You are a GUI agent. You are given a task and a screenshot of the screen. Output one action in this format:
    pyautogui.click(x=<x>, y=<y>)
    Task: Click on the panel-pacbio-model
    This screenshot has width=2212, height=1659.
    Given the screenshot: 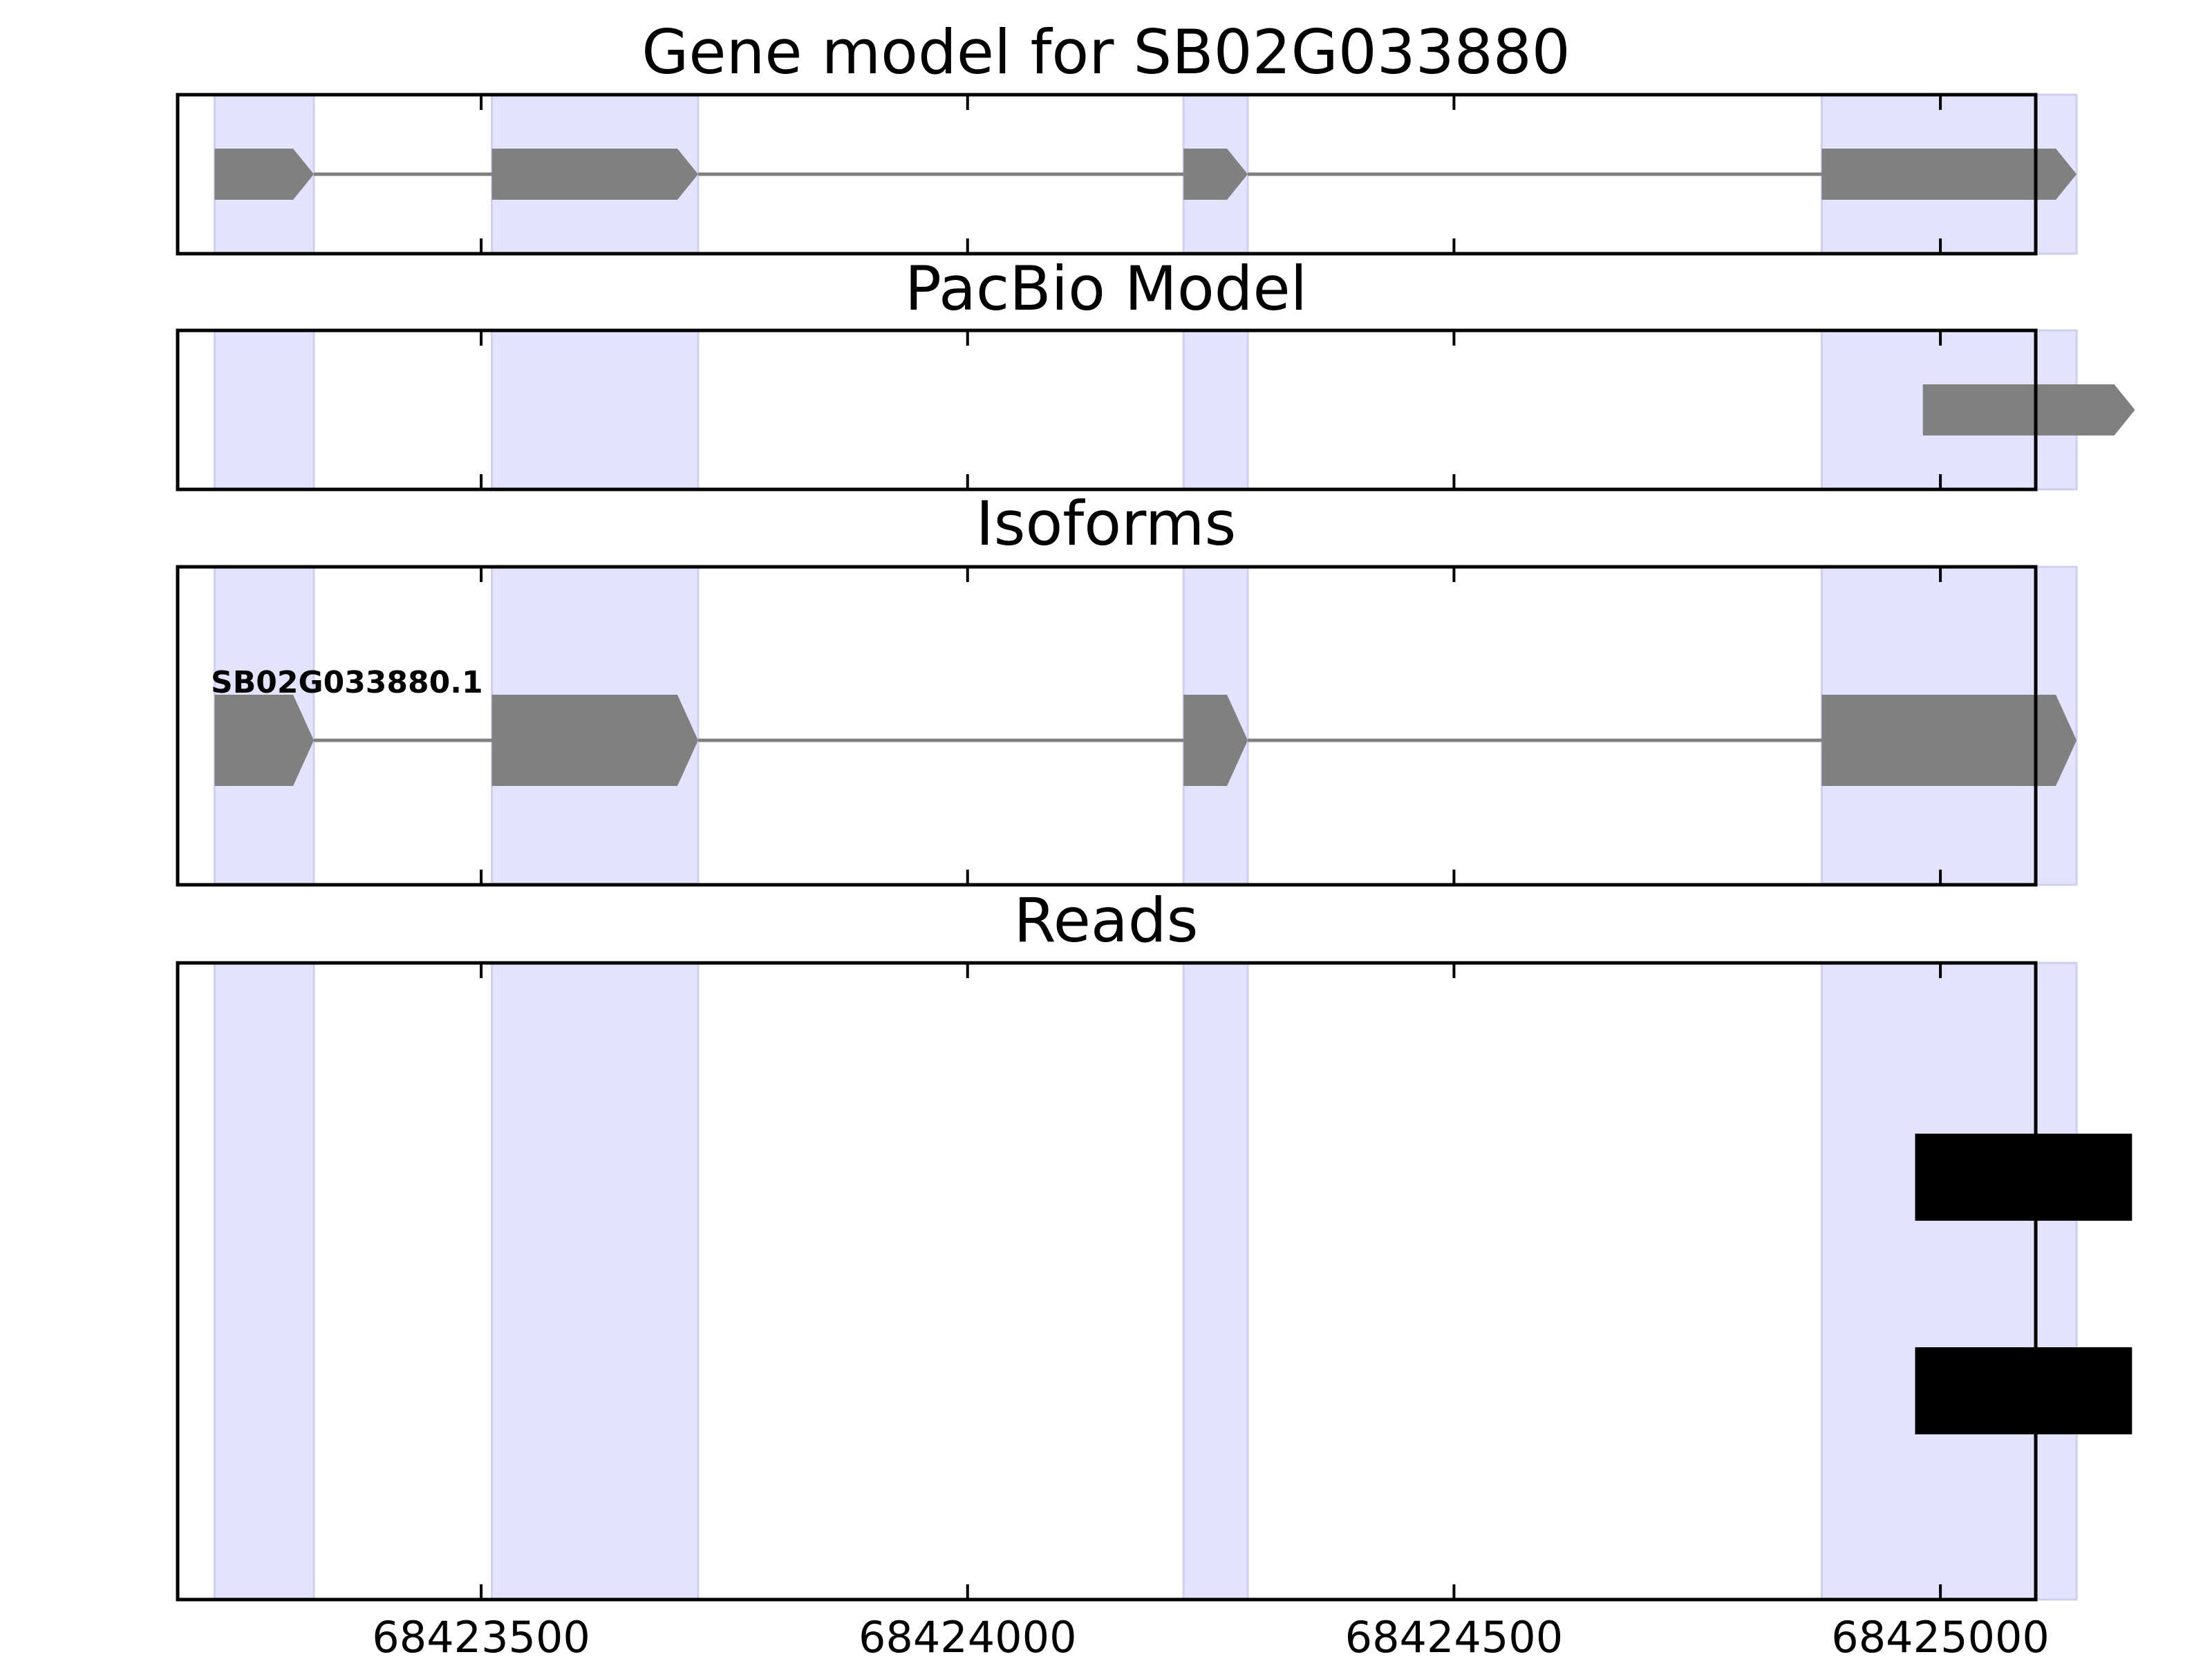 What is the action you would take?
    pyautogui.click(x=1155, y=409)
    